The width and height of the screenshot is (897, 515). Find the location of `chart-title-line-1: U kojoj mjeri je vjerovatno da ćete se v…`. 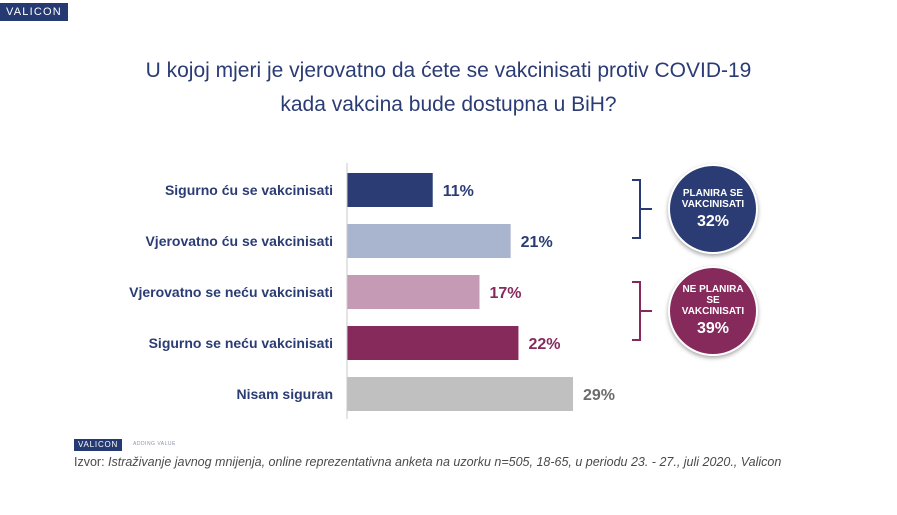

chart-title-line-1: U kojoj mjeri je vjerovatno da ćete se v… is located at coordinates (448, 70).